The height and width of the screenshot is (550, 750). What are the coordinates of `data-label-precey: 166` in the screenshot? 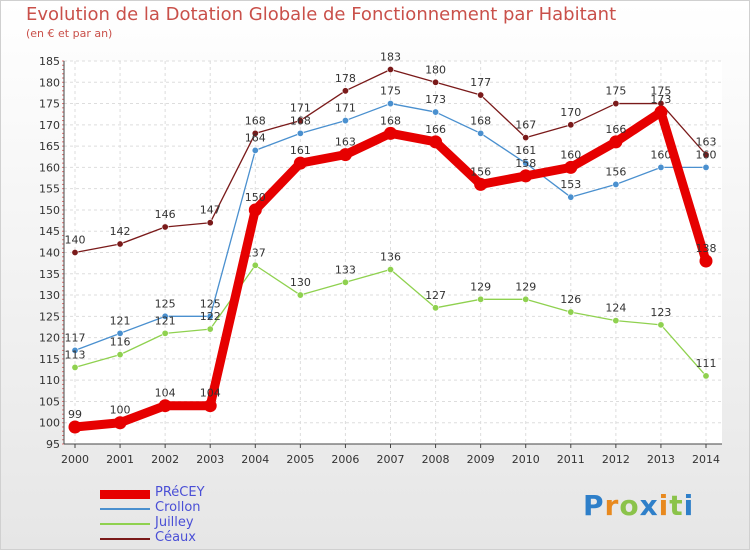 It's located at (435, 129).